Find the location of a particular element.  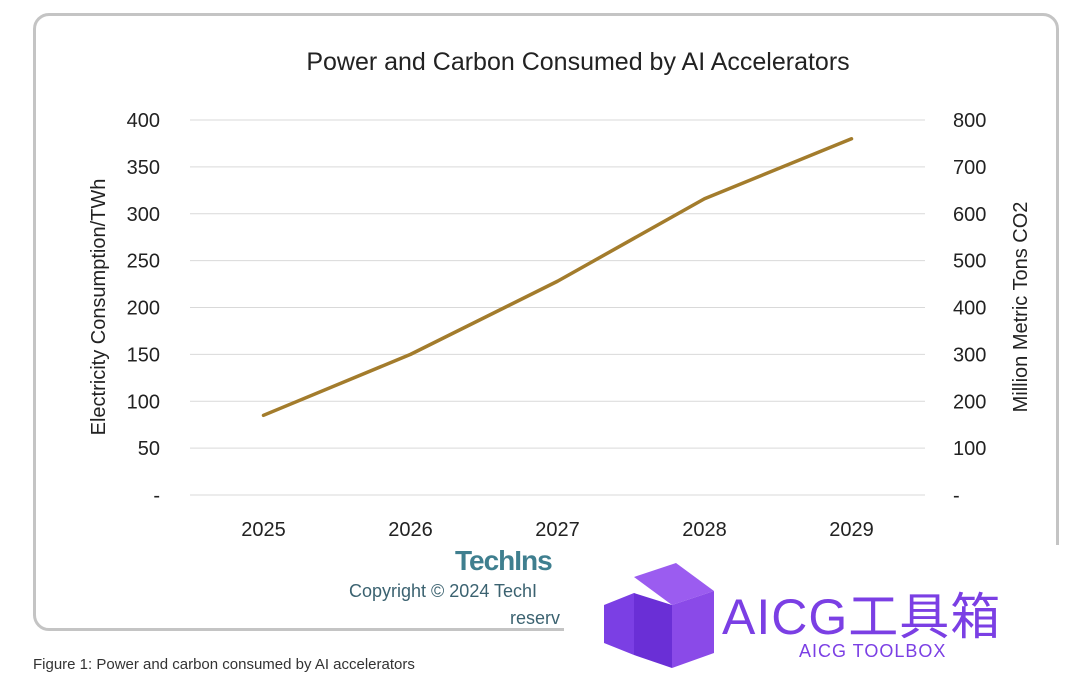

x-tick-label: 2029 is located at coordinates (851, 530).